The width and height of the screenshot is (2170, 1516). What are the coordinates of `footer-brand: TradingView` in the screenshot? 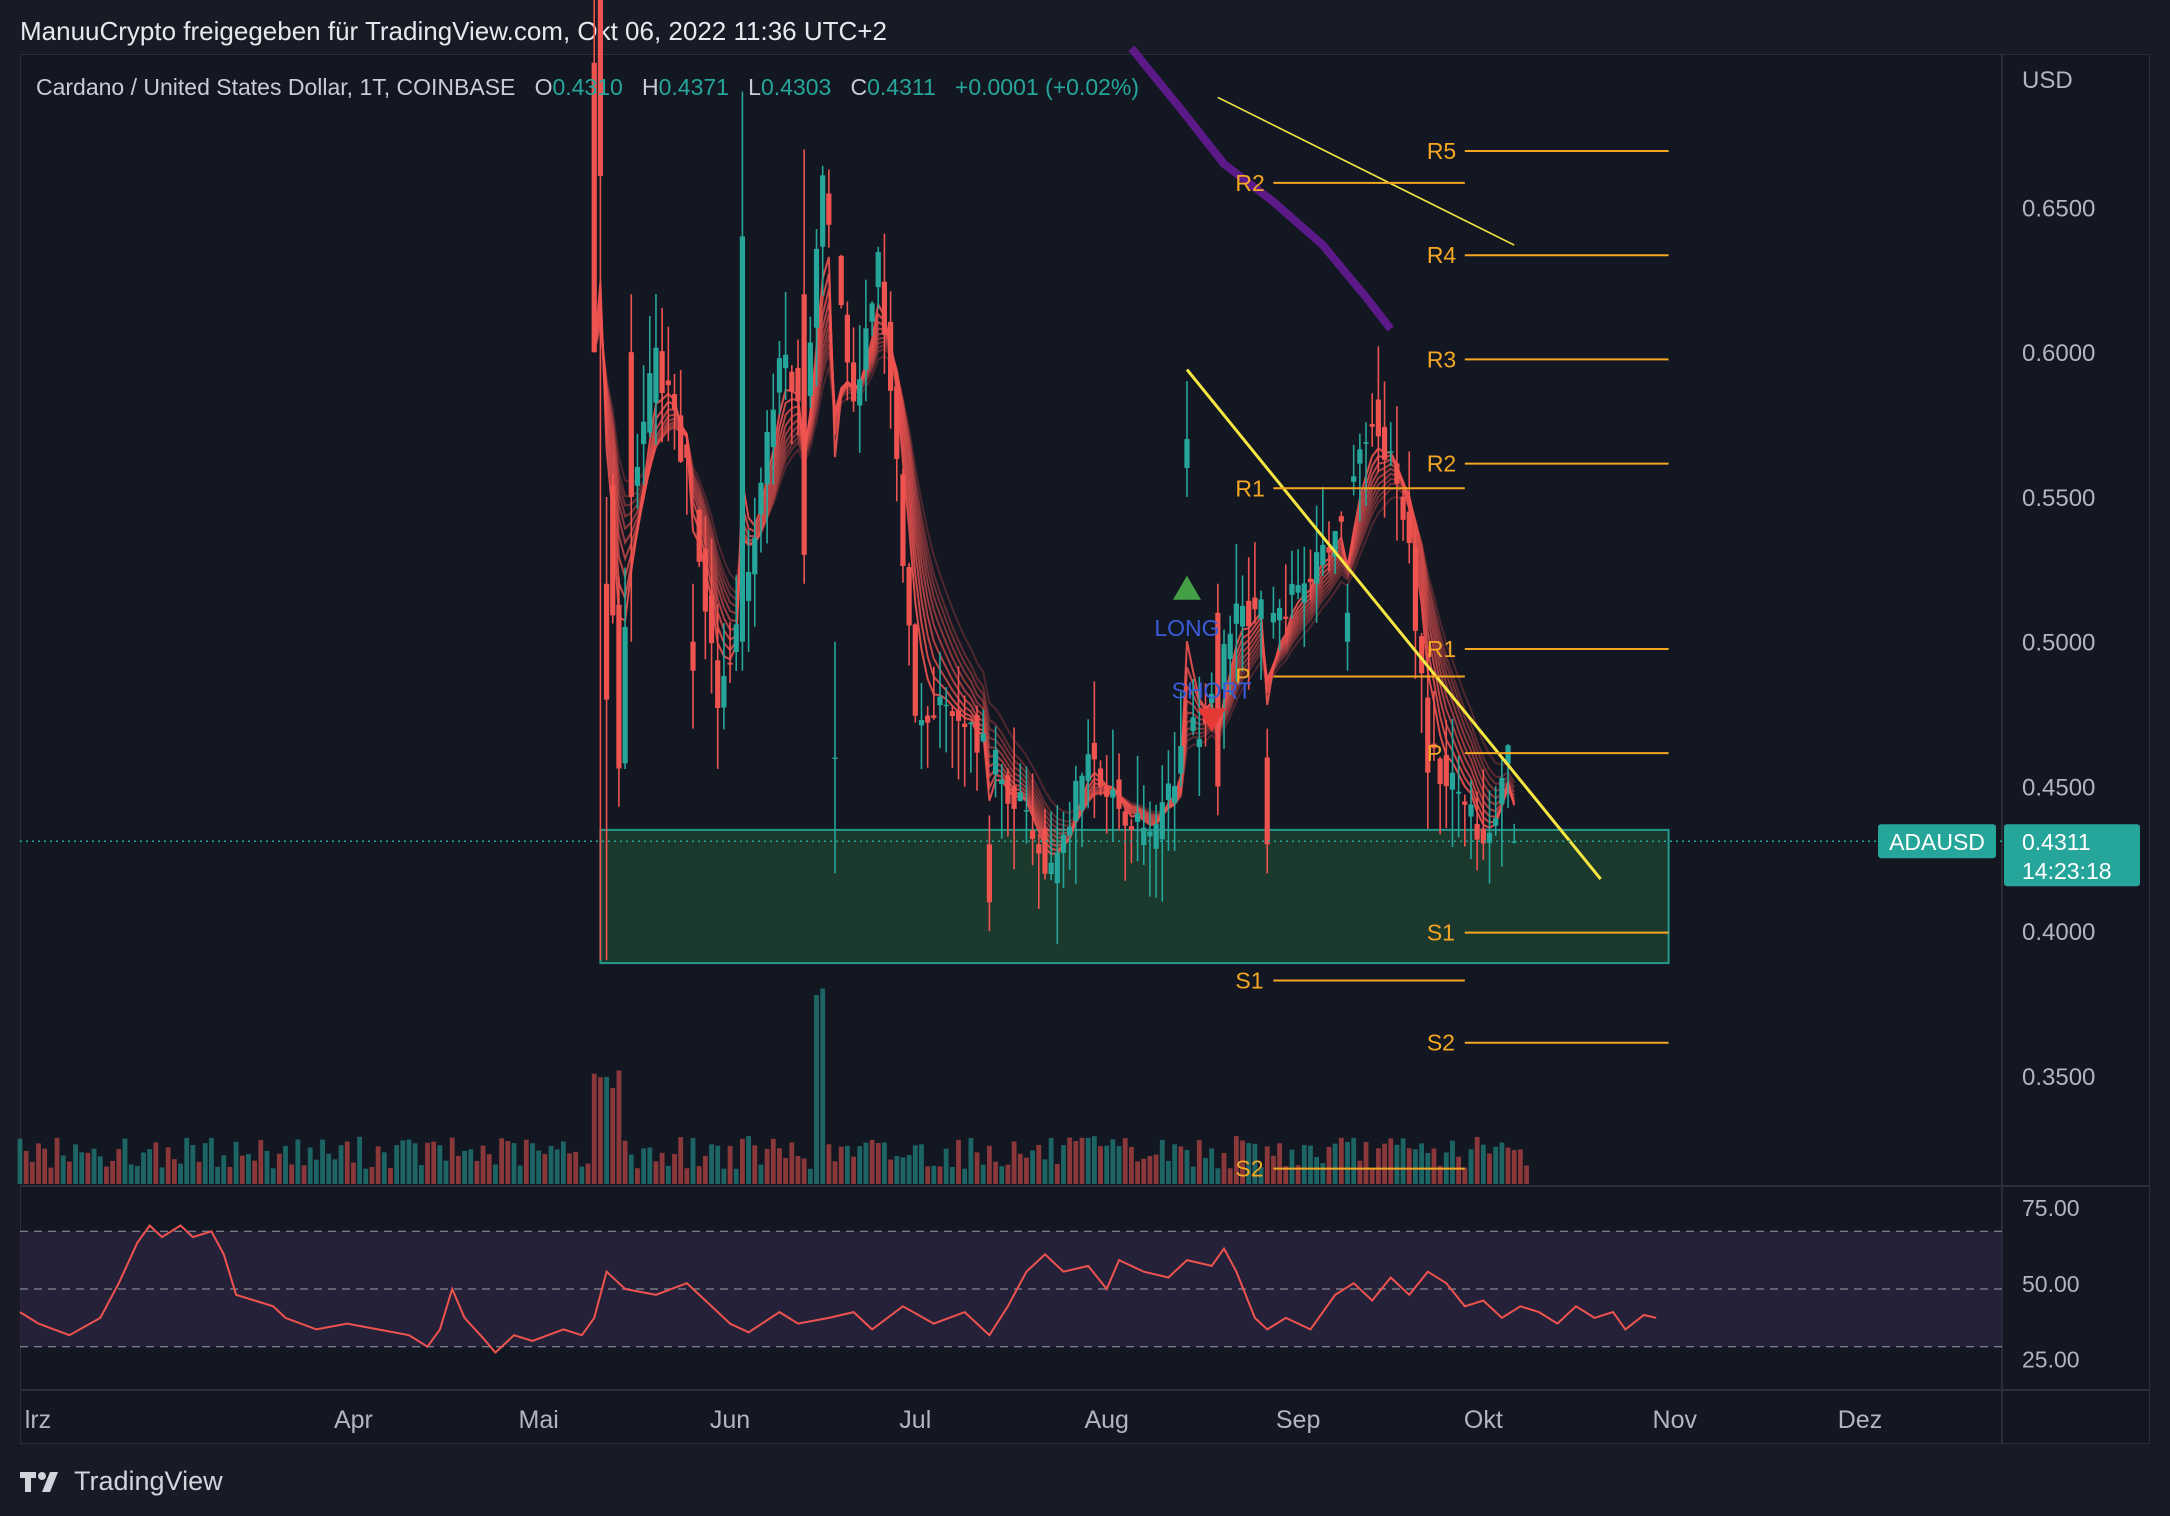 It's located at (121, 1481).